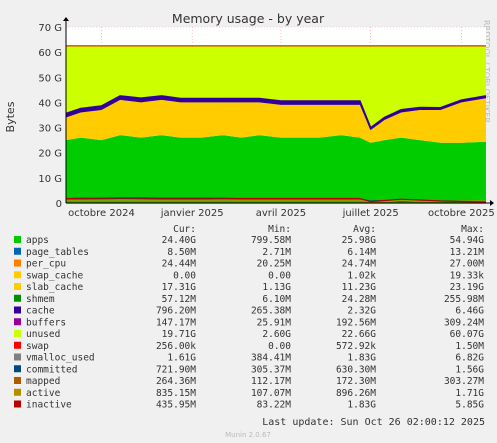 This screenshot has width=497, height=443. I want to click on legend-swatch-vmalloc_used, so click(17, 357).